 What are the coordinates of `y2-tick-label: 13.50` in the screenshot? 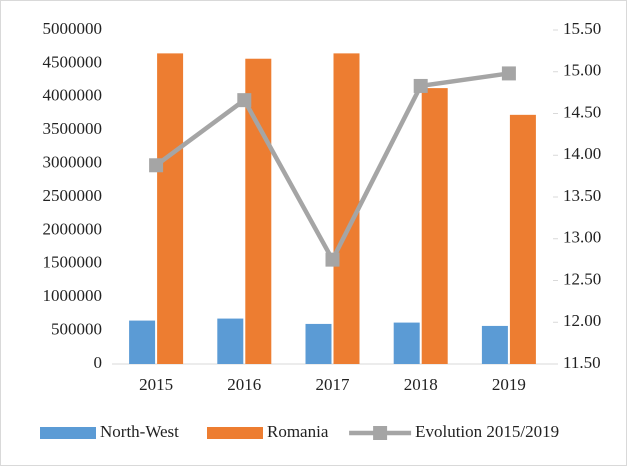 It's located at (582, 195).